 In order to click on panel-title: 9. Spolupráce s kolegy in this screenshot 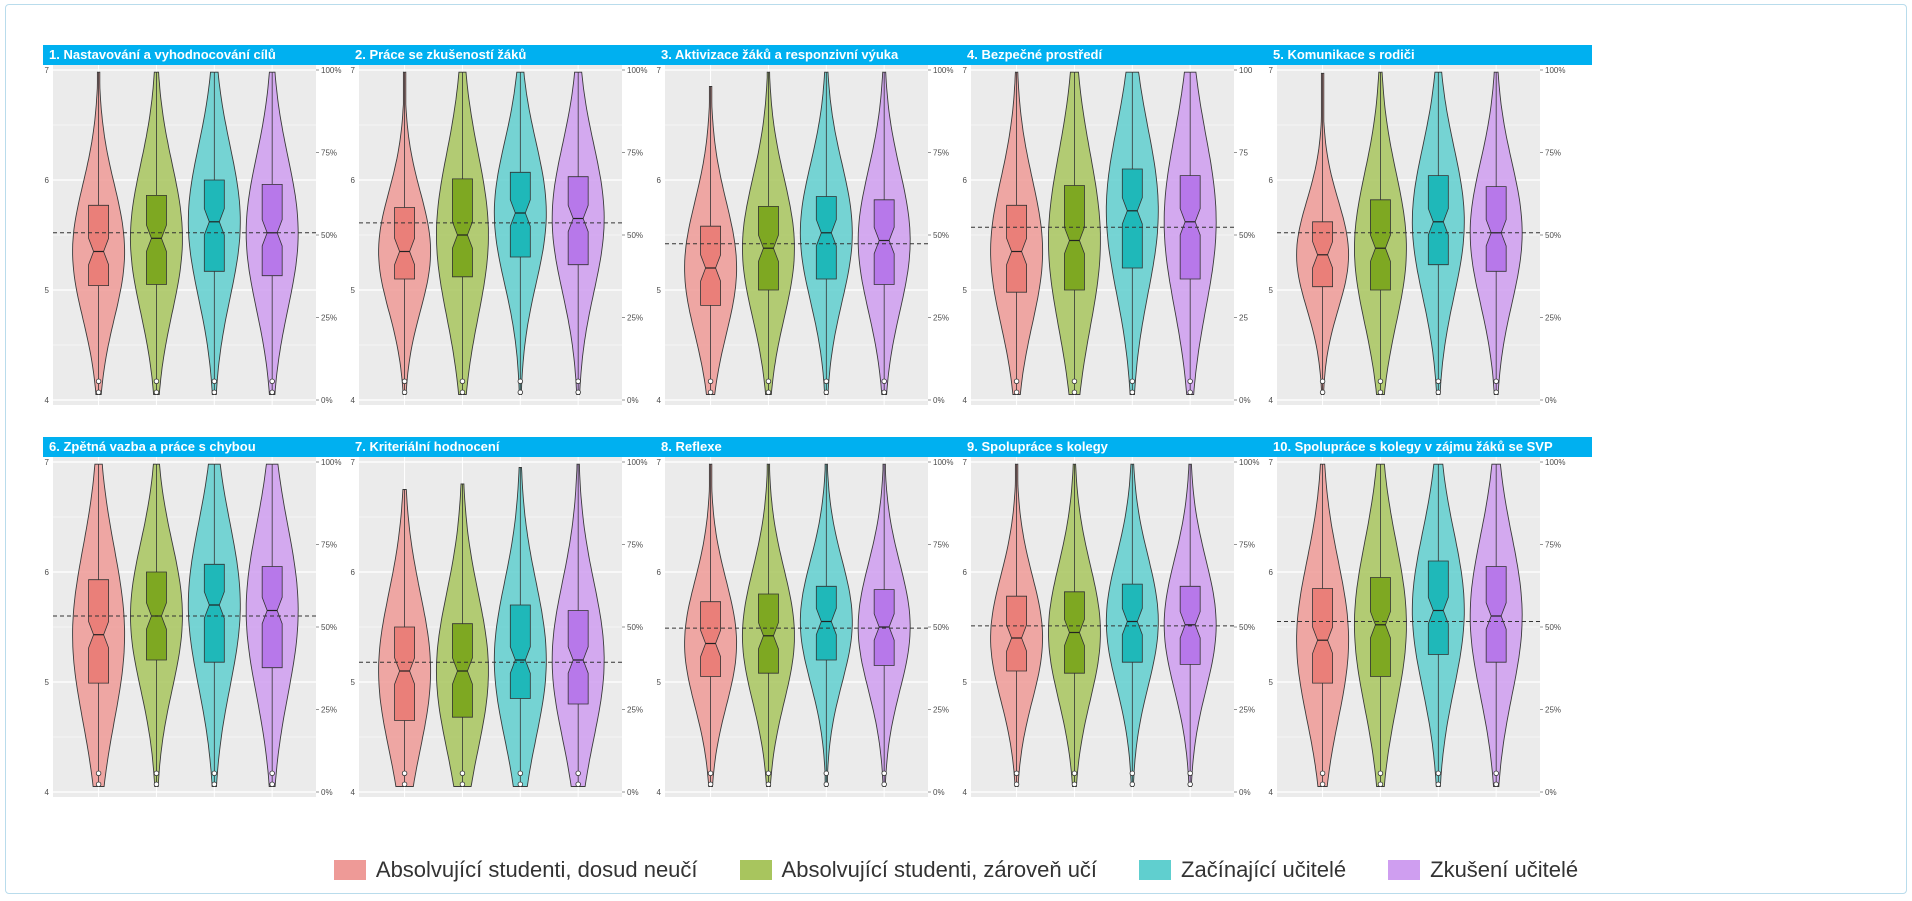, I will do `click(1123, 447)`.